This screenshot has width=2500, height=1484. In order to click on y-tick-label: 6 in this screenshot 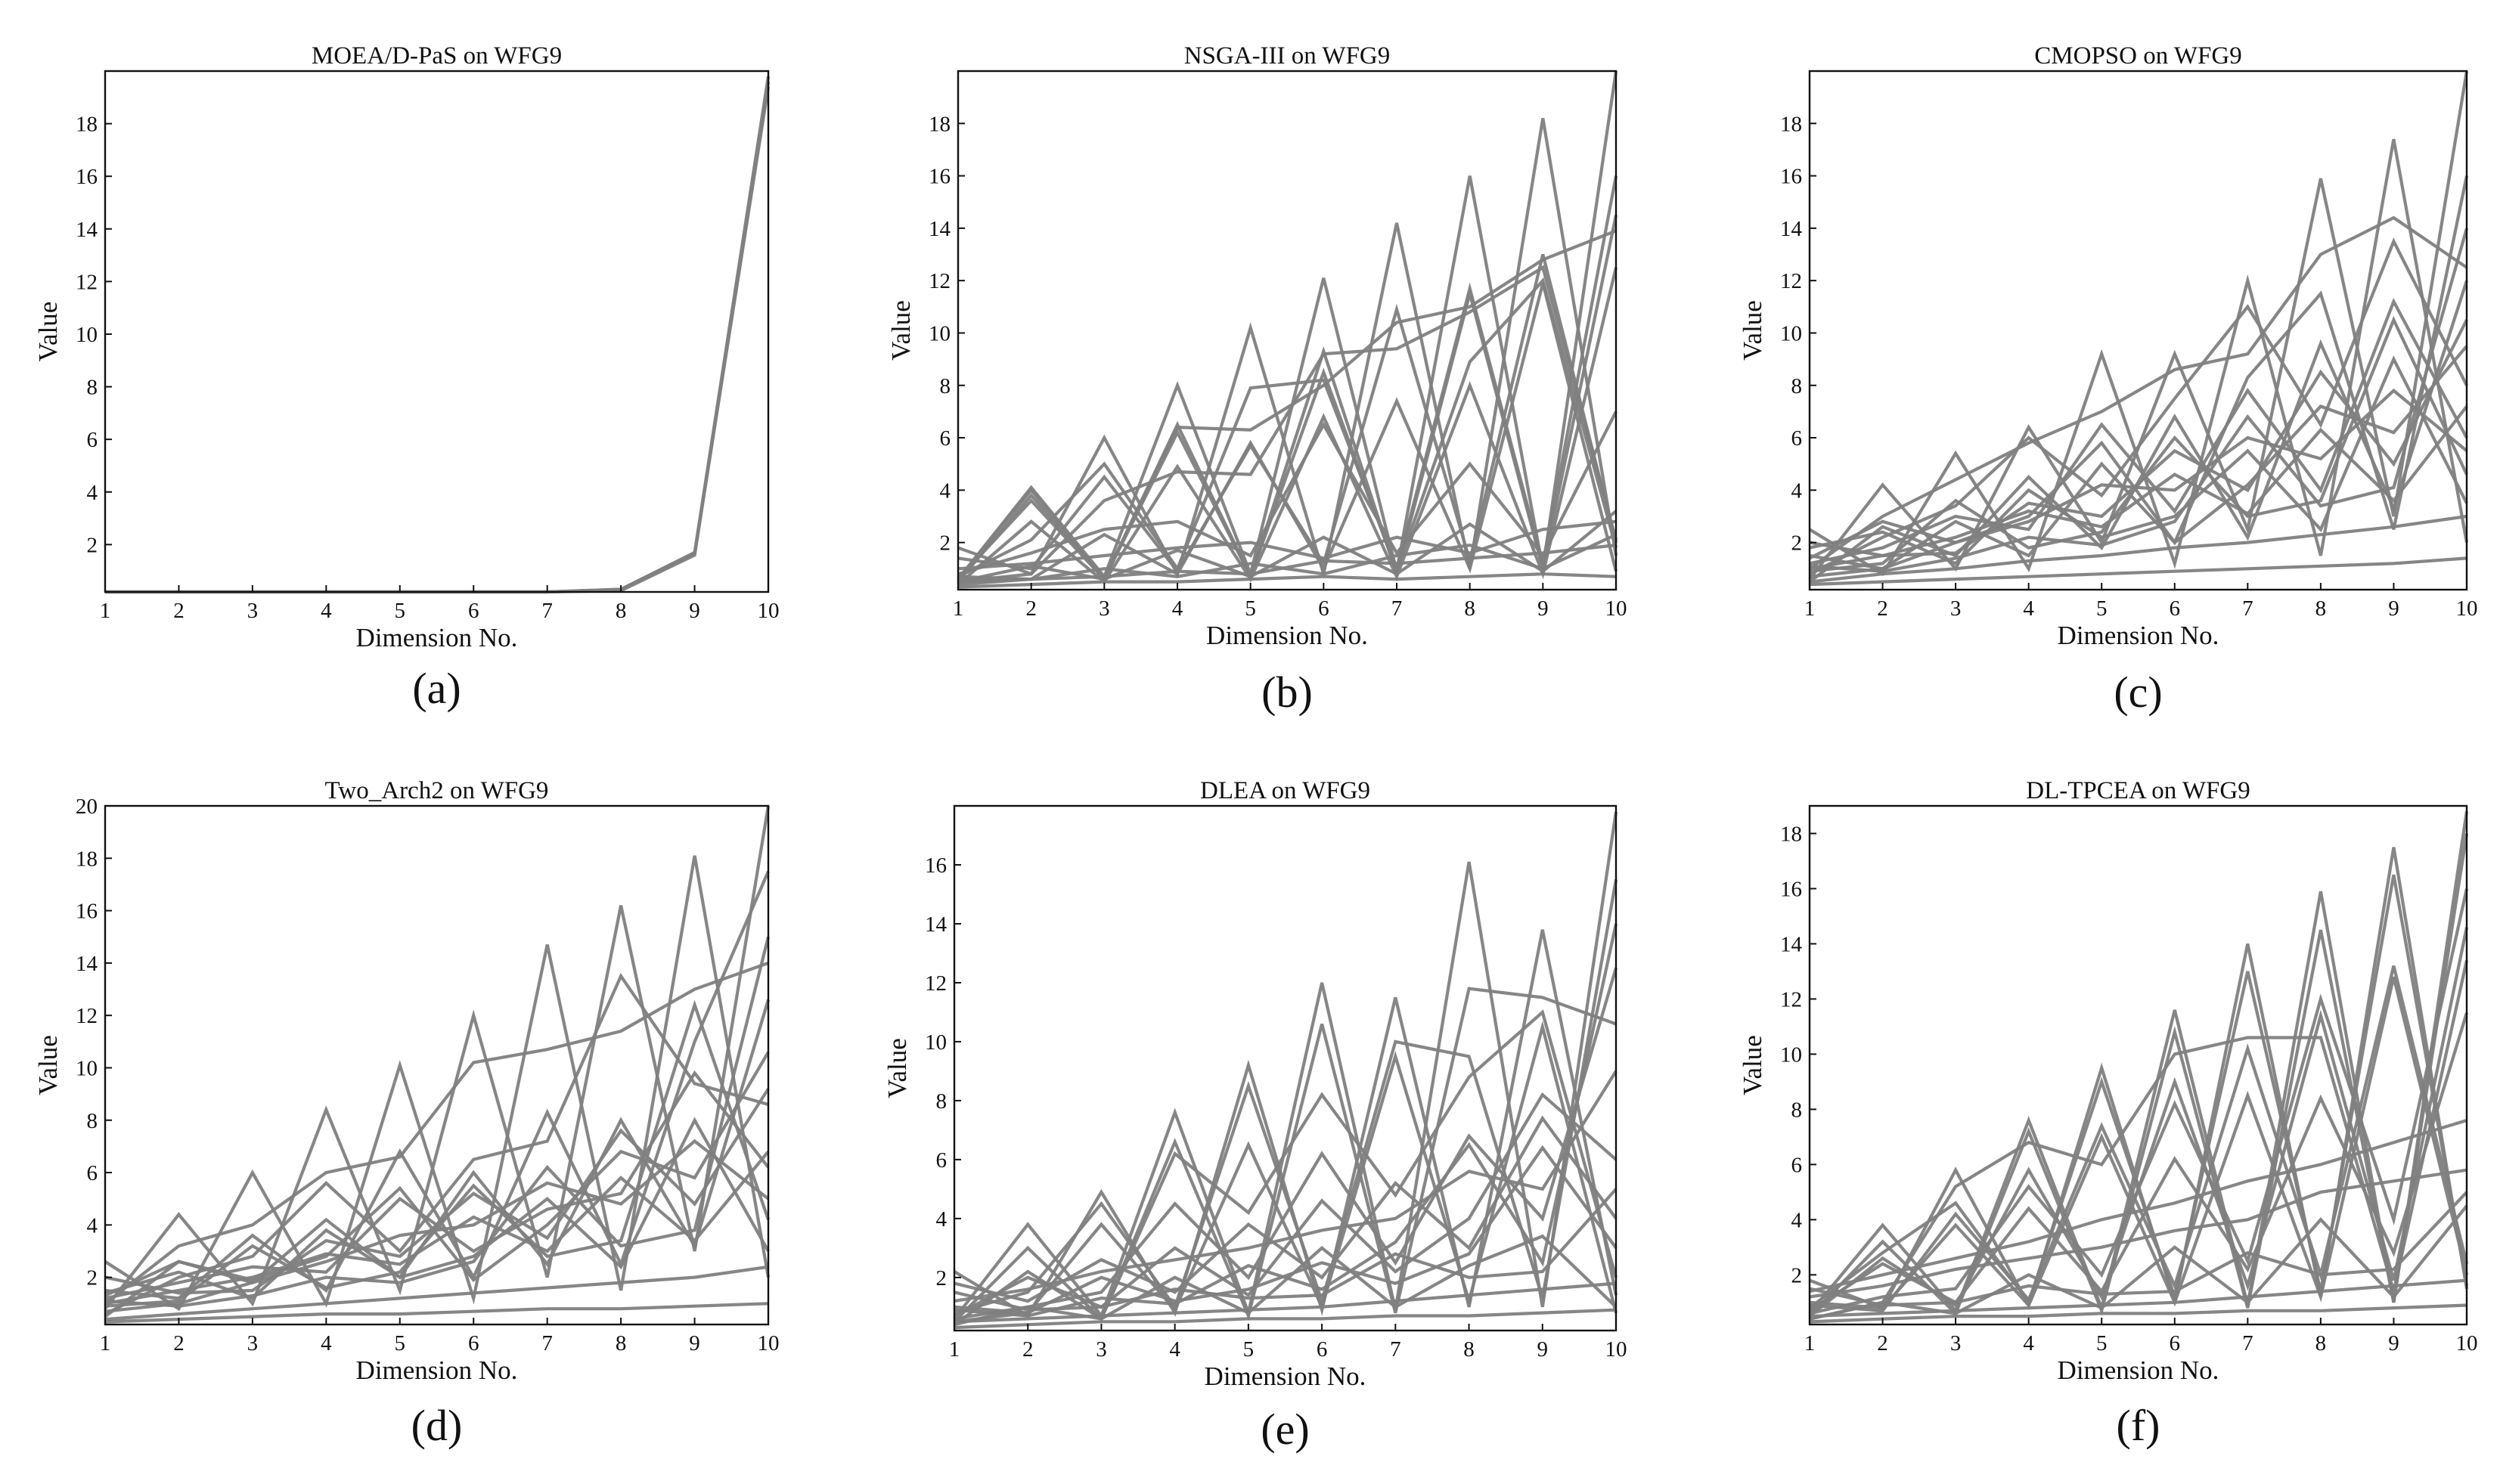, I will do `click(1797, 439)`.